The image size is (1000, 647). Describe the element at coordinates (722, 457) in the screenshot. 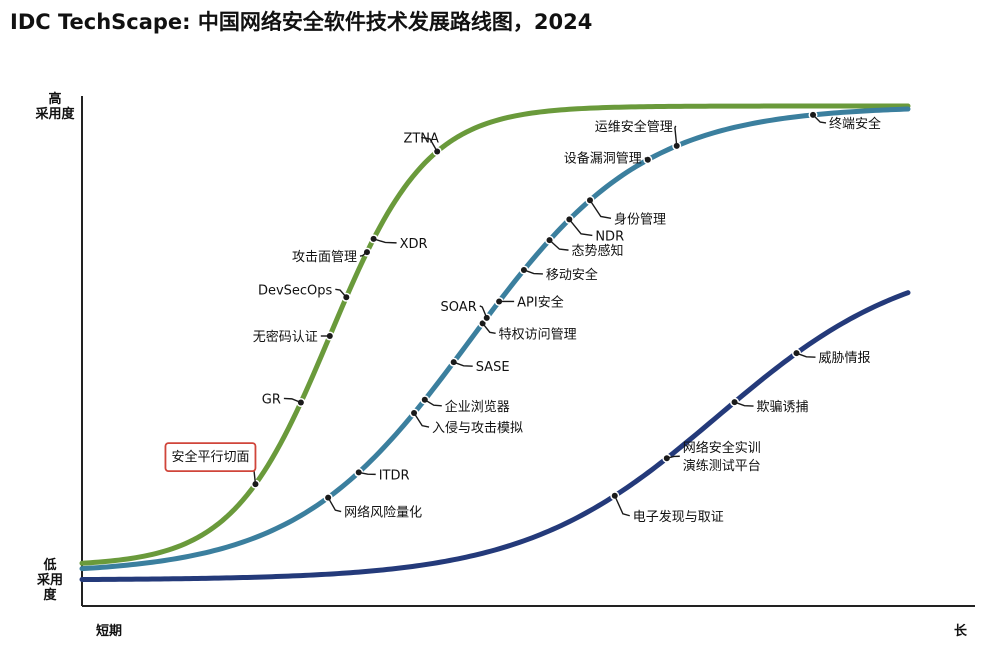

I see `point-label: 网络安全实训演练测试平台` at that location.